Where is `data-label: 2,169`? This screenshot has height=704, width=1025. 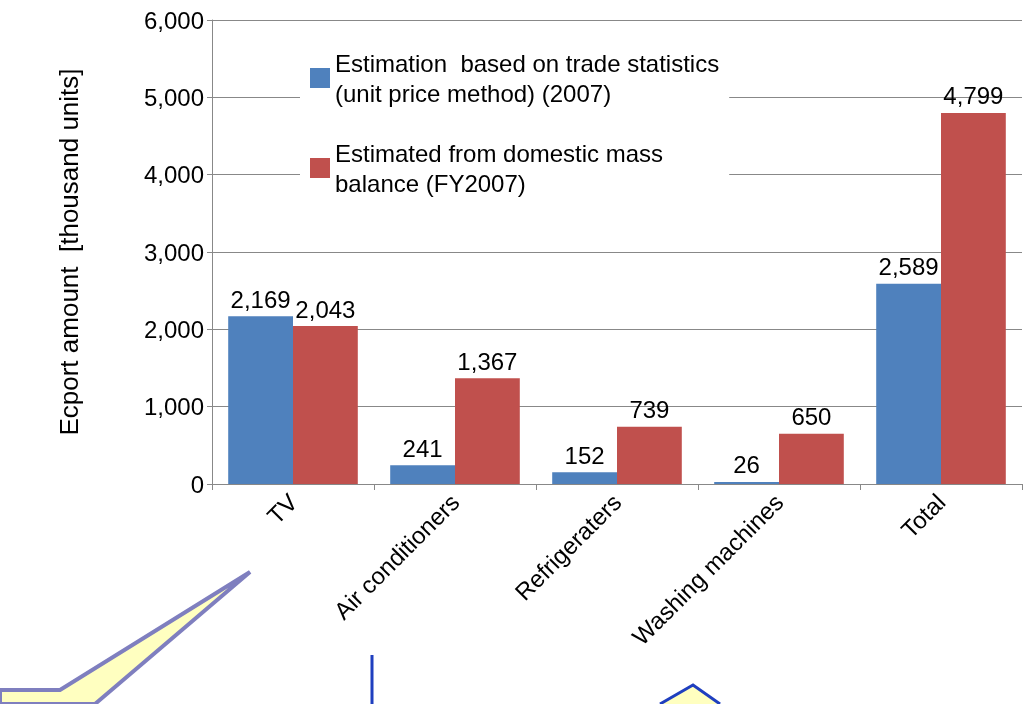
data-label: 2,169 is located at coordinates (260, 299).